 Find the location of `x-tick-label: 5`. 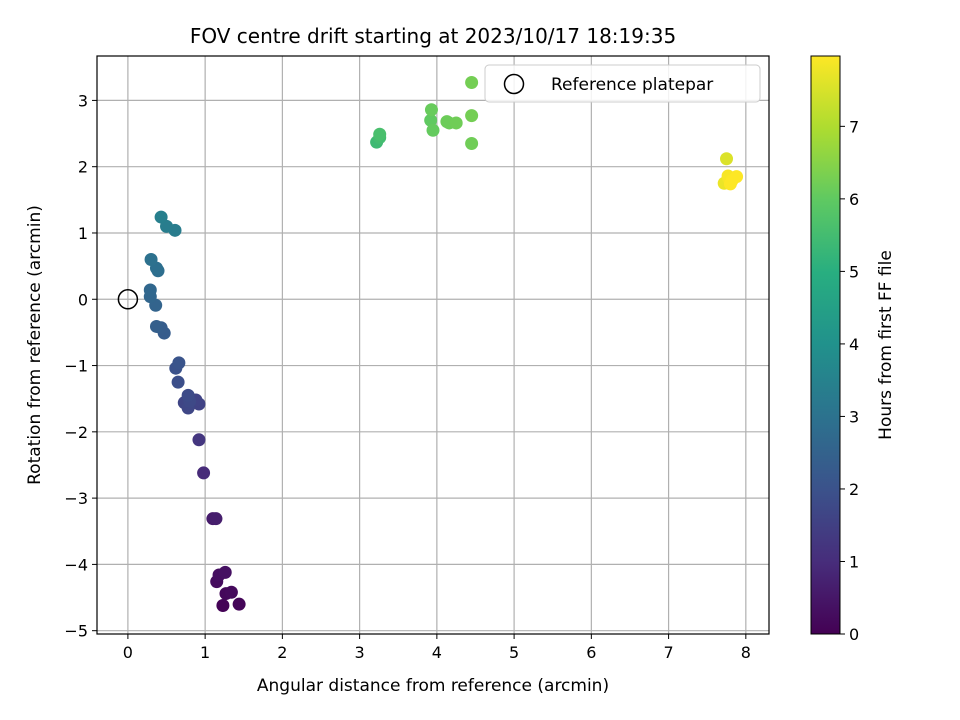

x-tick-label: 5 is located at coordinates (514, 652).